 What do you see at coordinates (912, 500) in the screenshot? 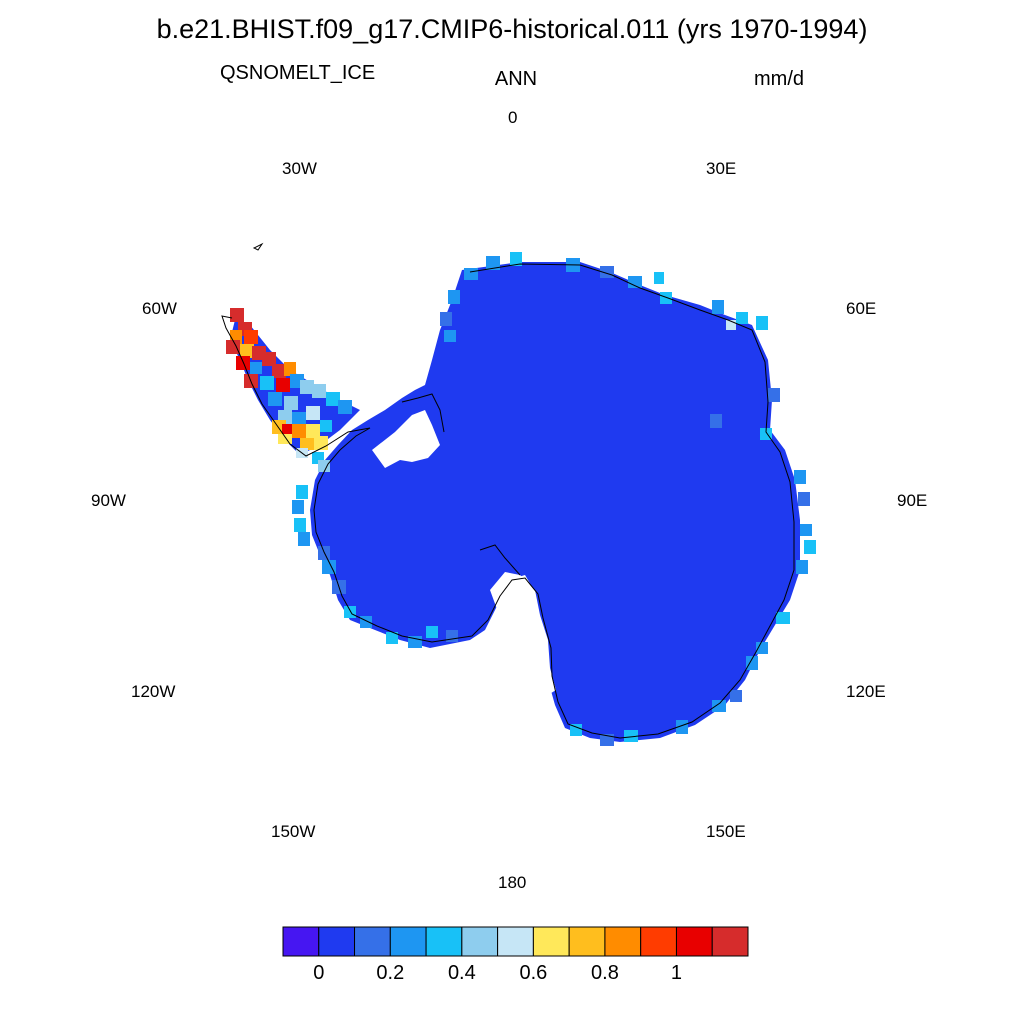
I see `lon-label-90e: 90E` at bounding box center [912, 500].